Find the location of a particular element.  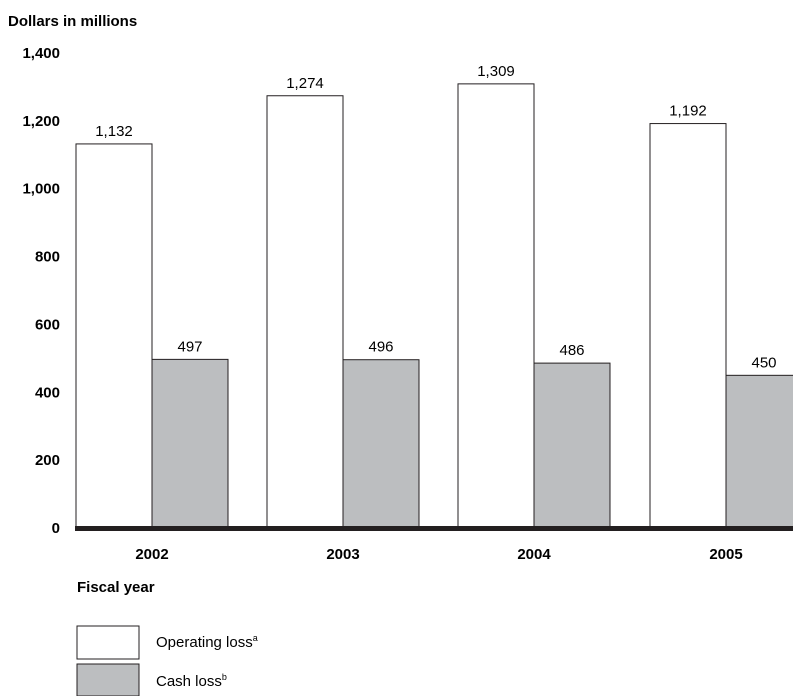

value-label-cash-loss-2003: 496 is located at coordinates (380, 347).